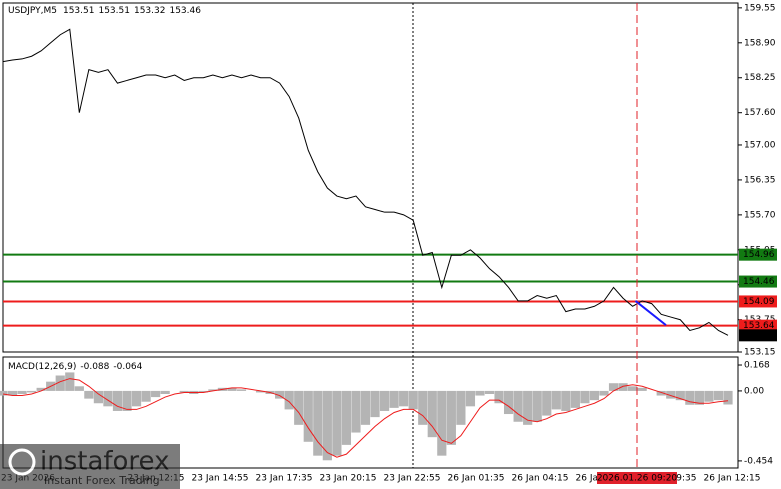 The image size is (781, 489). Describe the element at coordinates (732, 479) in the screenshot. I see `x-tick-label: 26 Jan 12:15` at that location.